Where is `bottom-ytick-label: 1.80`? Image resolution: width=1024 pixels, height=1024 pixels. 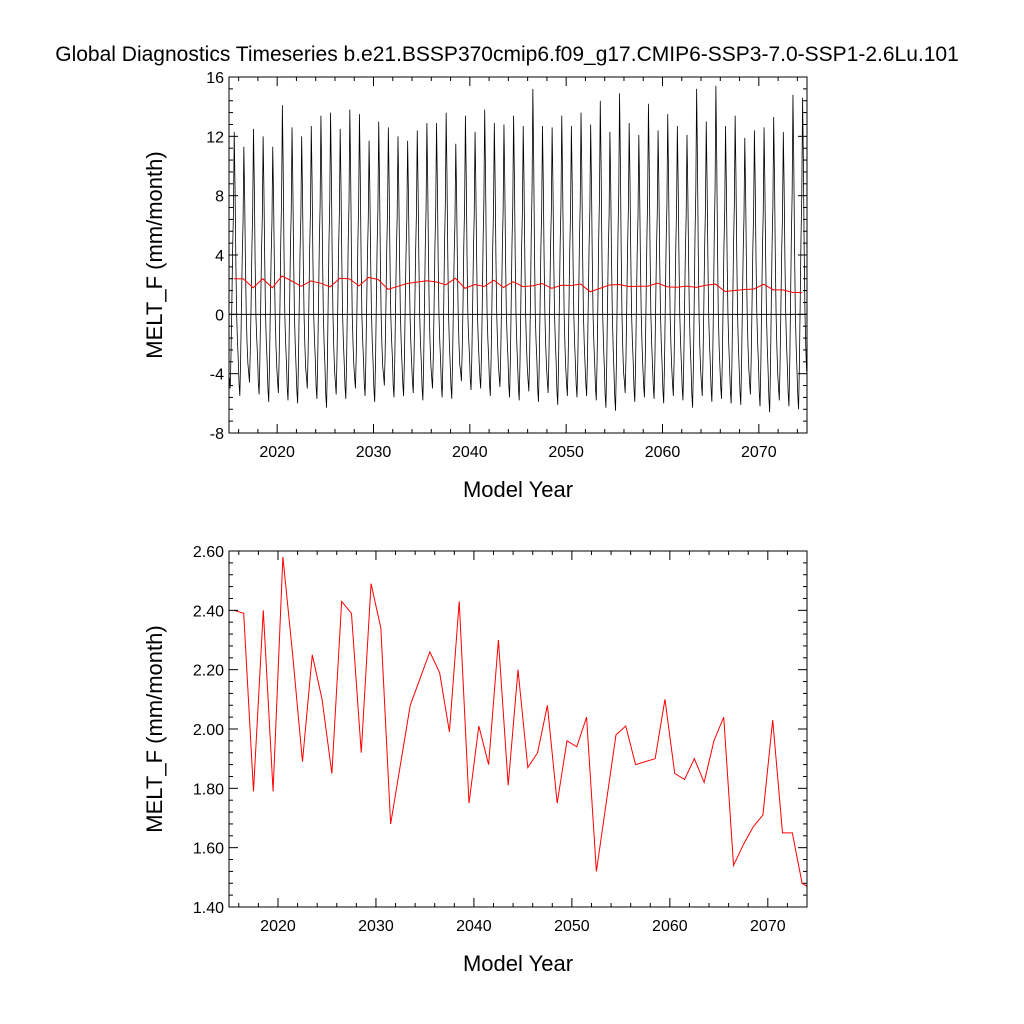 bottom-ytick-label: 1.80 is located at coordinates (208, 789).